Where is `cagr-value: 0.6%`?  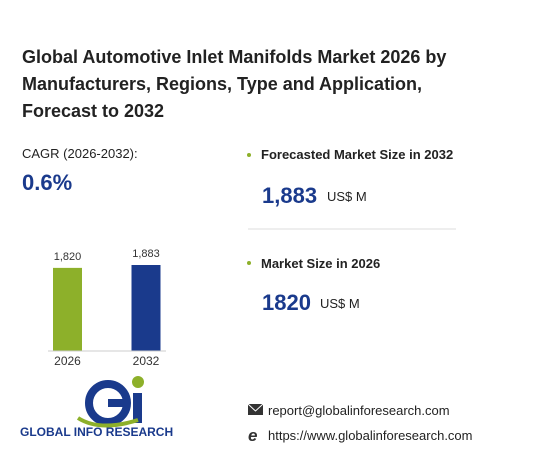 cagr-value: 0.6% is located at coordinates (47, 182).